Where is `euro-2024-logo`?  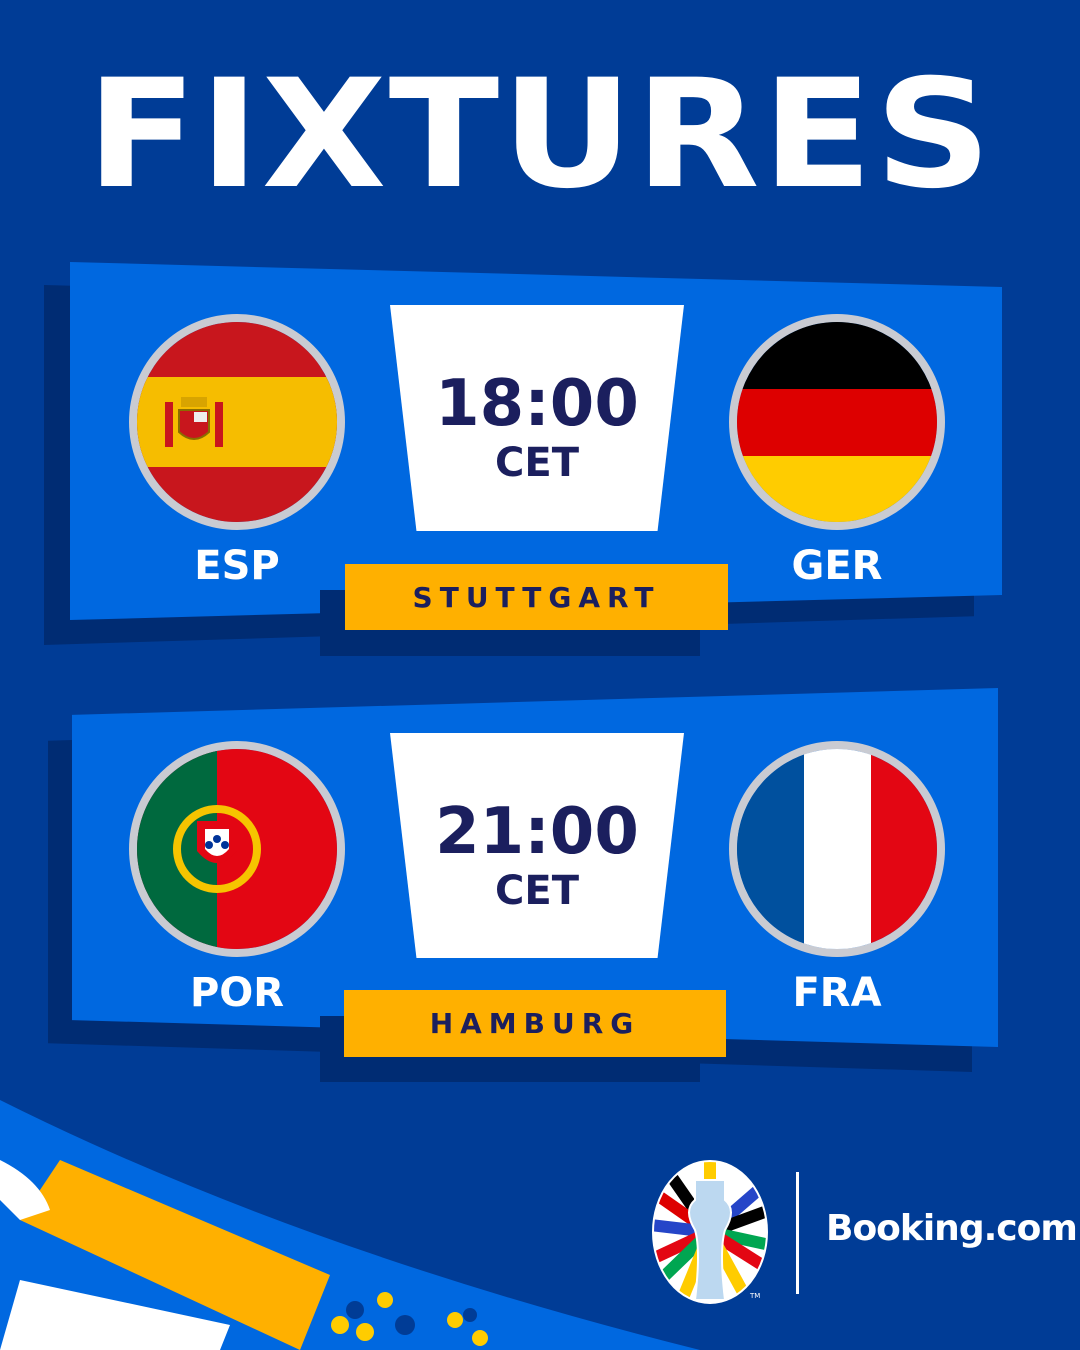
euro-2024-logo is located at coordinates (710, 1232).